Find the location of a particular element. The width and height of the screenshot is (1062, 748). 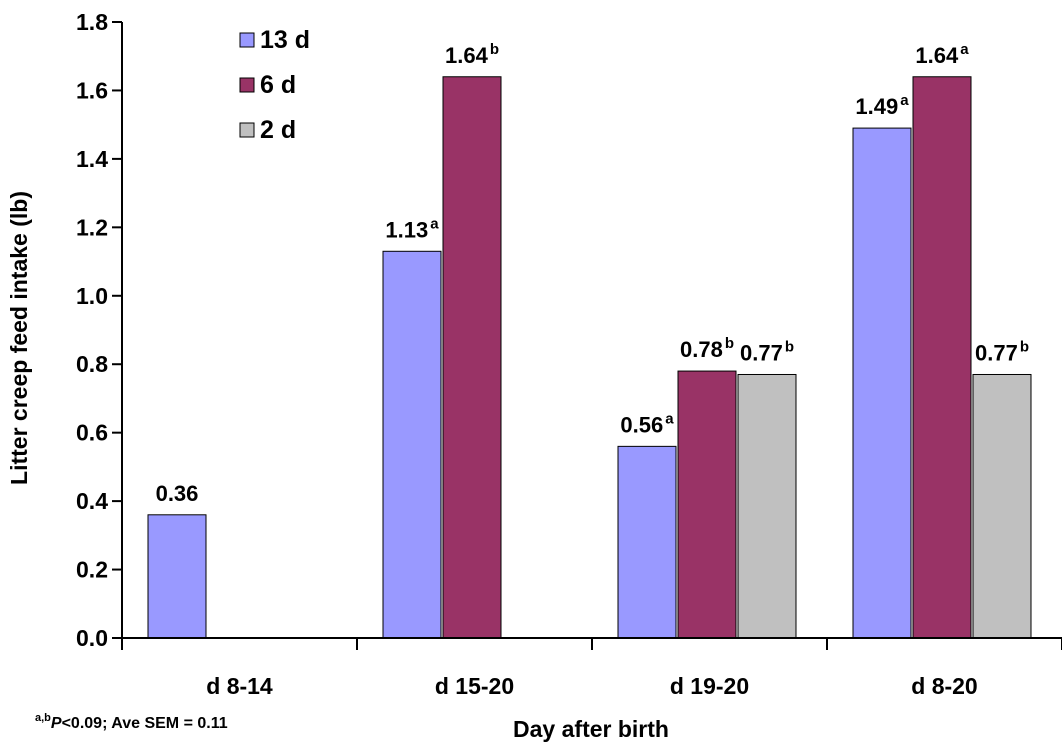

y-tick-label: 0.6 is located at coordinates (92, 433).